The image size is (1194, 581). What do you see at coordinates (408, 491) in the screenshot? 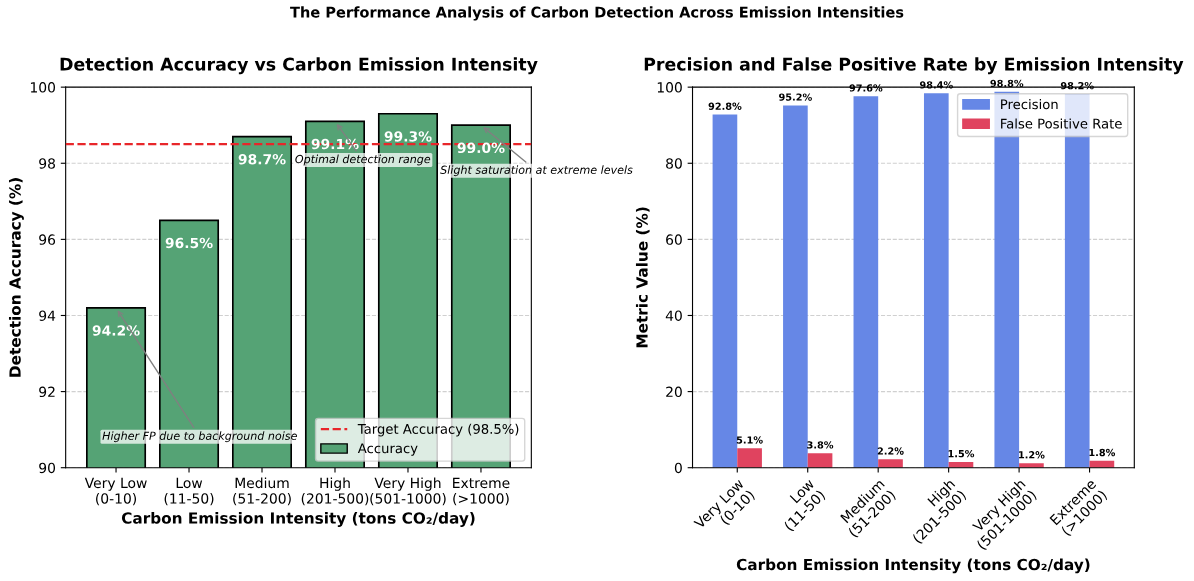
I see `x-tick-label: Very High (501-1000)` at bounding box center [408, 491].